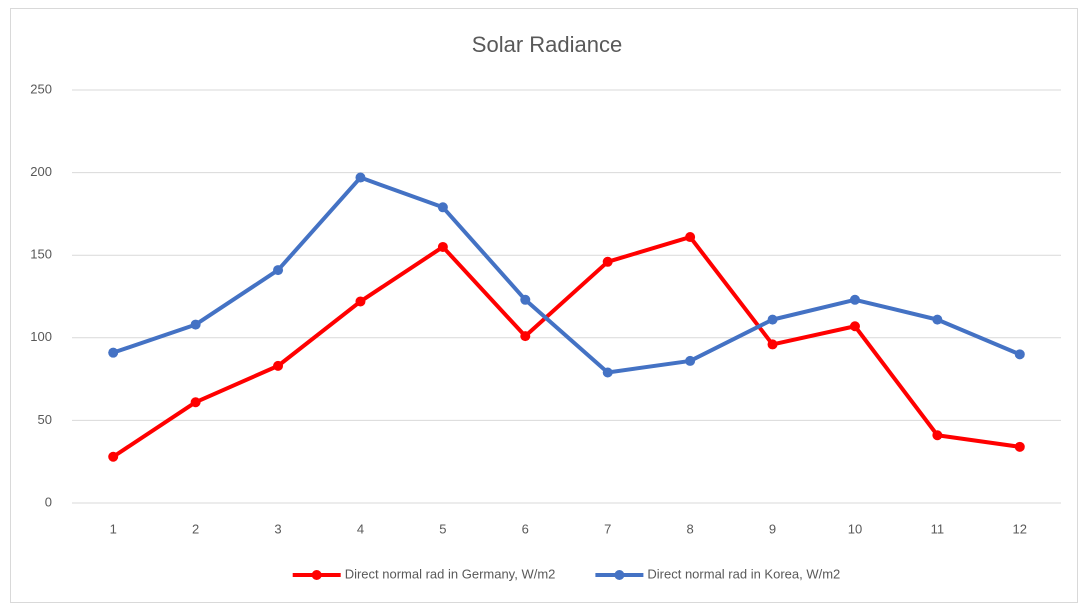 This screenshot has height=605, width=1080. What do you see at coordinates (547, 44) in the screenshot?
I see `chart-title: Solar Radiance` at bounding box center [547, 44].